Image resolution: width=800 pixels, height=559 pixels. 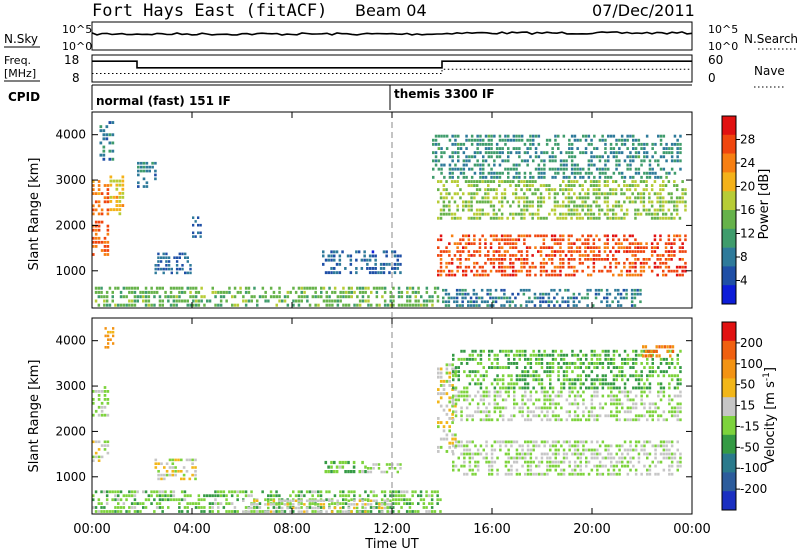 What do you see at coordinates (729, 407) in the screenshot?
I see `colorbar-swatch` at bounding box center [729, 407].